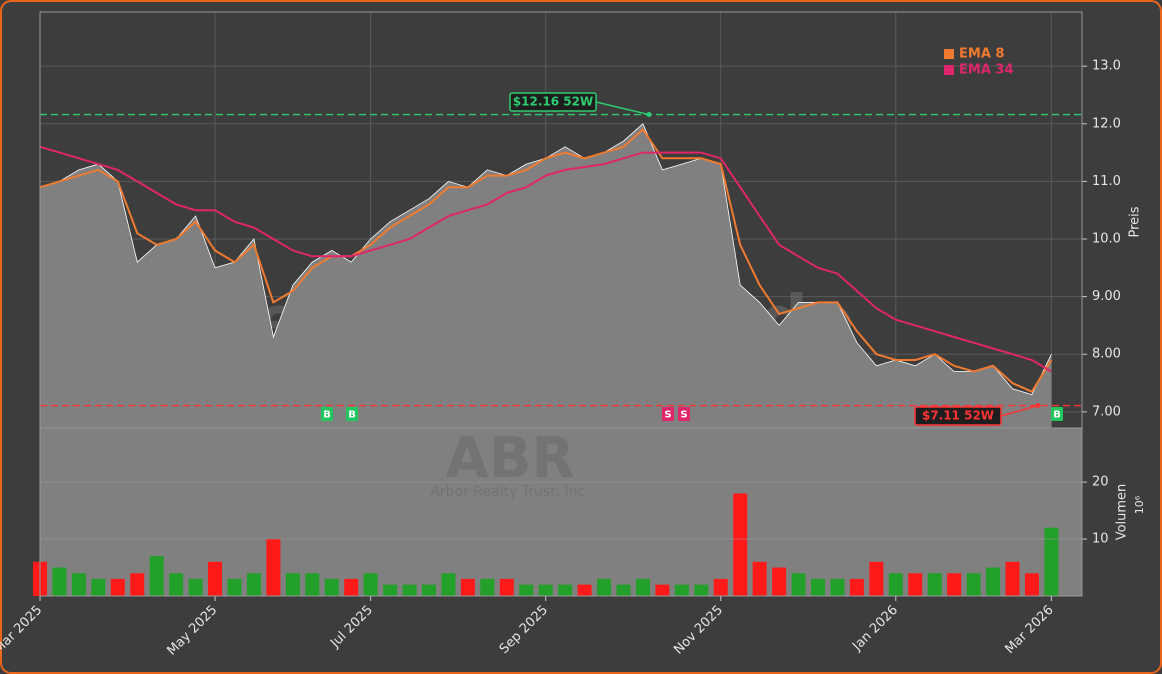  What do you see at coordinates (1106, 123) in the screenshot?
I see `y-tick-label: 12.0` at bounding box center [1106, 123].